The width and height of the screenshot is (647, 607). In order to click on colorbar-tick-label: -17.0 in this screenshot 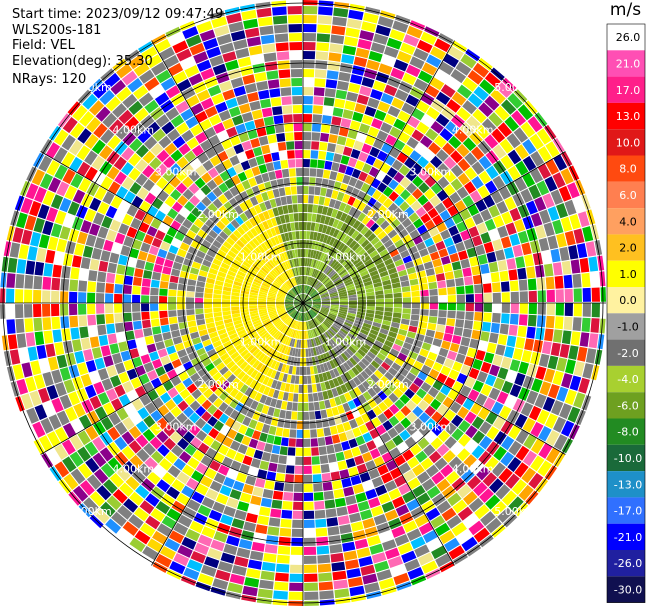, I will do `click(628, 511)`.